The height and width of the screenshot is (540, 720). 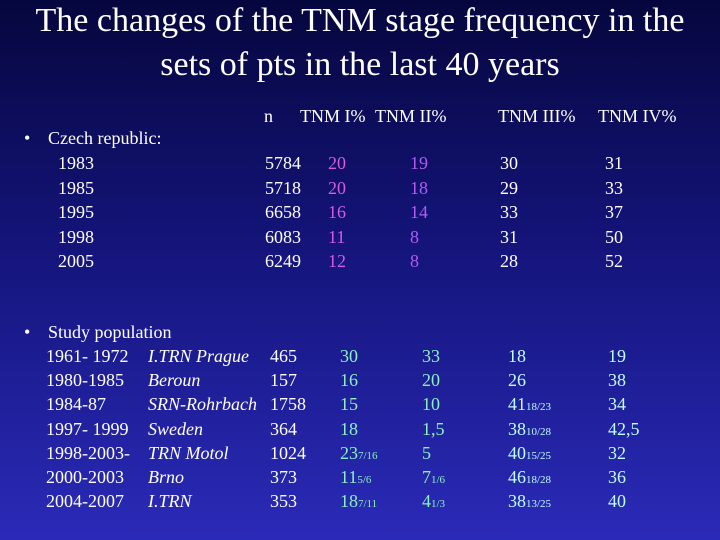 I want to click on cell-value: 46, so click(x=517, y=477).